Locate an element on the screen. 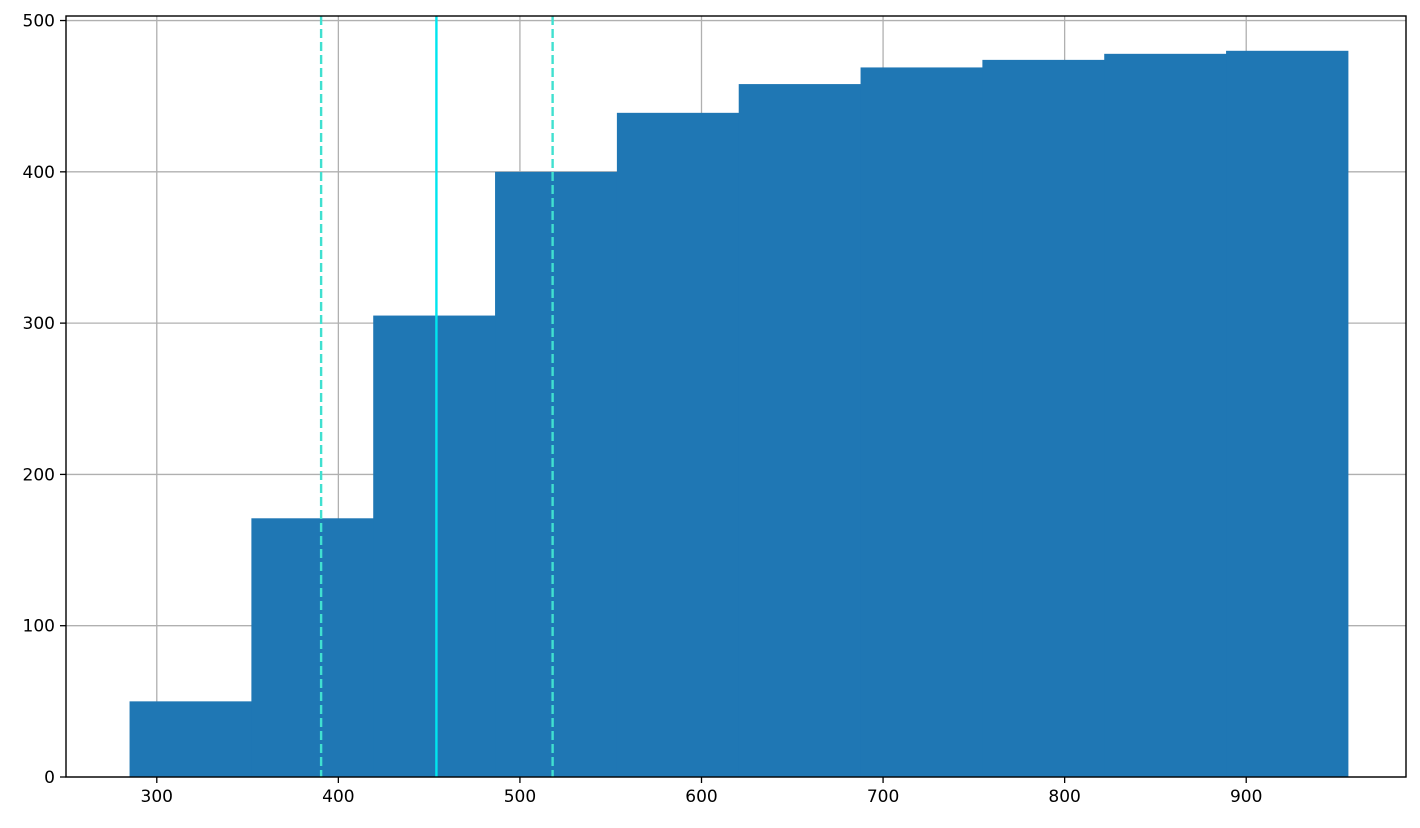  y-tick-label: 100 is located at coordinates (39, 627).